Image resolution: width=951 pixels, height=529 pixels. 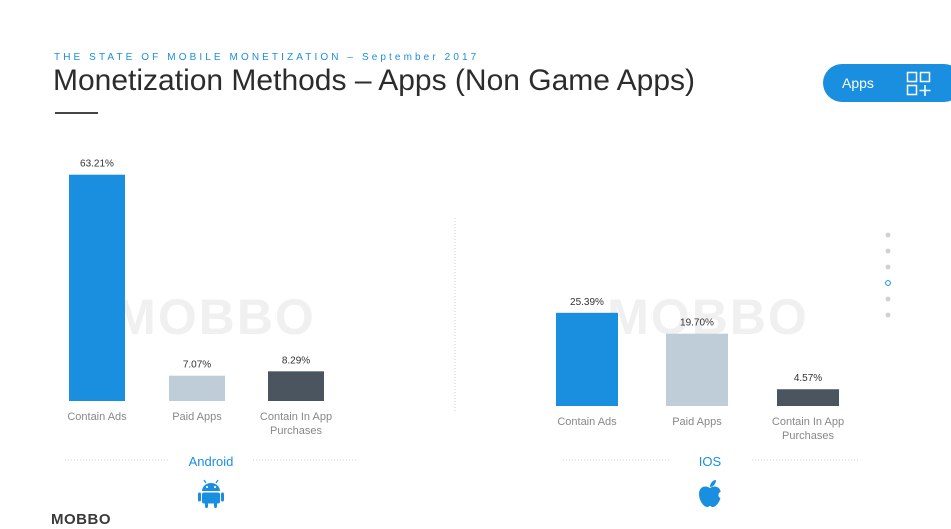 What do you see at coordinates (697, 323) in the screenshot?
I see `bar-value-label: 19.70%` at bounding box center [697, 323].